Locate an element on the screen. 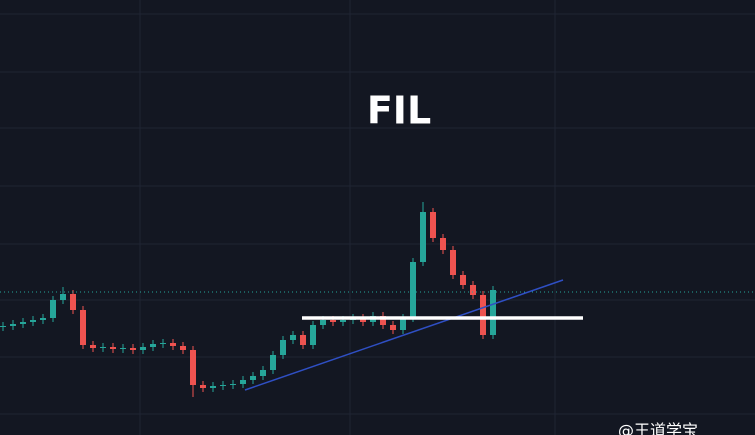  trend-line is located at coordinates (404, 335).